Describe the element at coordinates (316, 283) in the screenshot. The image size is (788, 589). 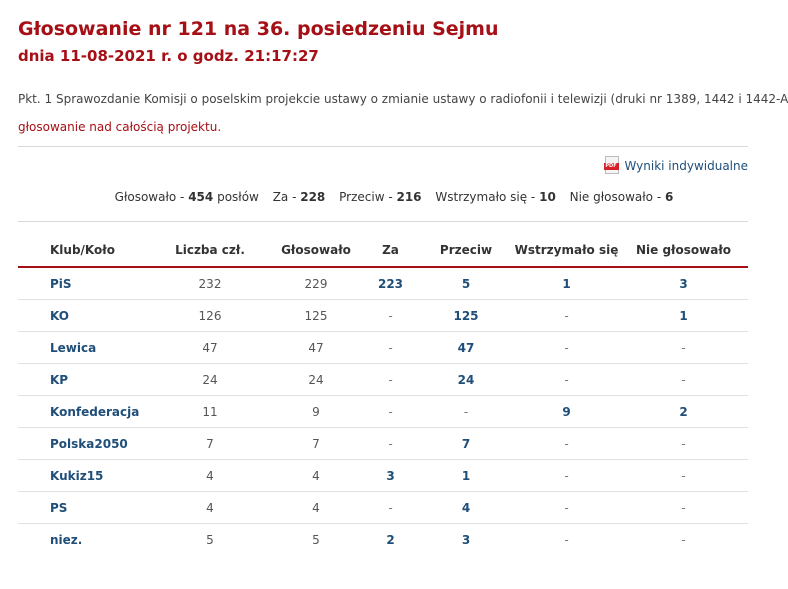
I see `cell-voted: 229` at that location.